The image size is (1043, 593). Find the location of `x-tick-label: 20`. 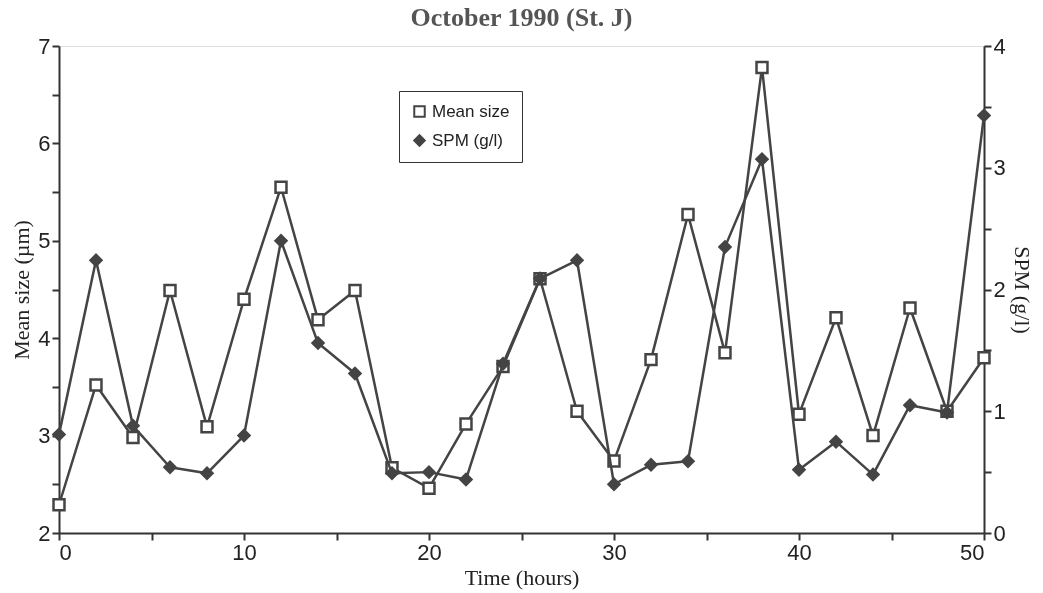

x-tick-label: 20 is located at coordinates (429, 552).